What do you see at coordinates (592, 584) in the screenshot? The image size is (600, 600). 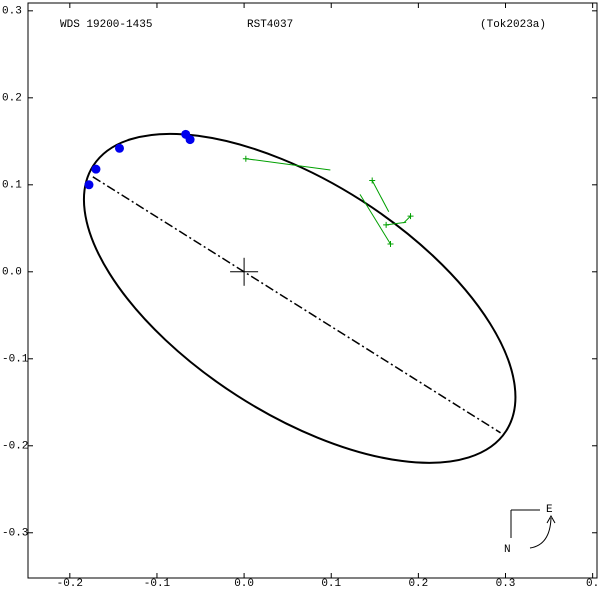 I see `x-tick-label: 0.` at bounding box center [592, 584].